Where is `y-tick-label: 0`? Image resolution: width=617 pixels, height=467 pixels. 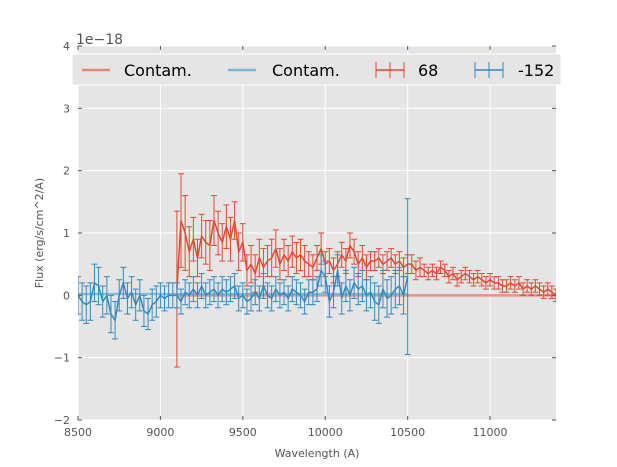 y-tick-label: 0 is located at coordinates (66, 295).